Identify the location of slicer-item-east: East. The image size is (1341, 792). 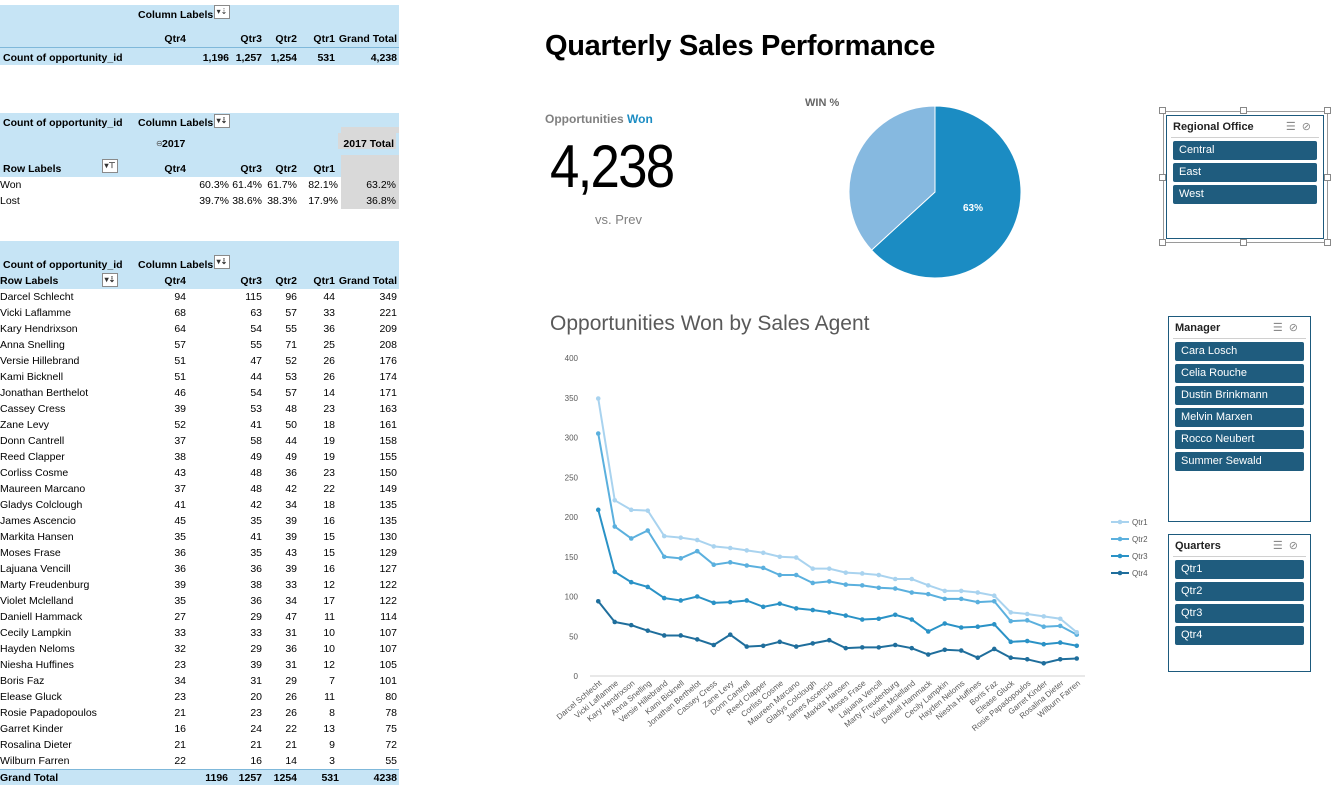
(1245, 172).